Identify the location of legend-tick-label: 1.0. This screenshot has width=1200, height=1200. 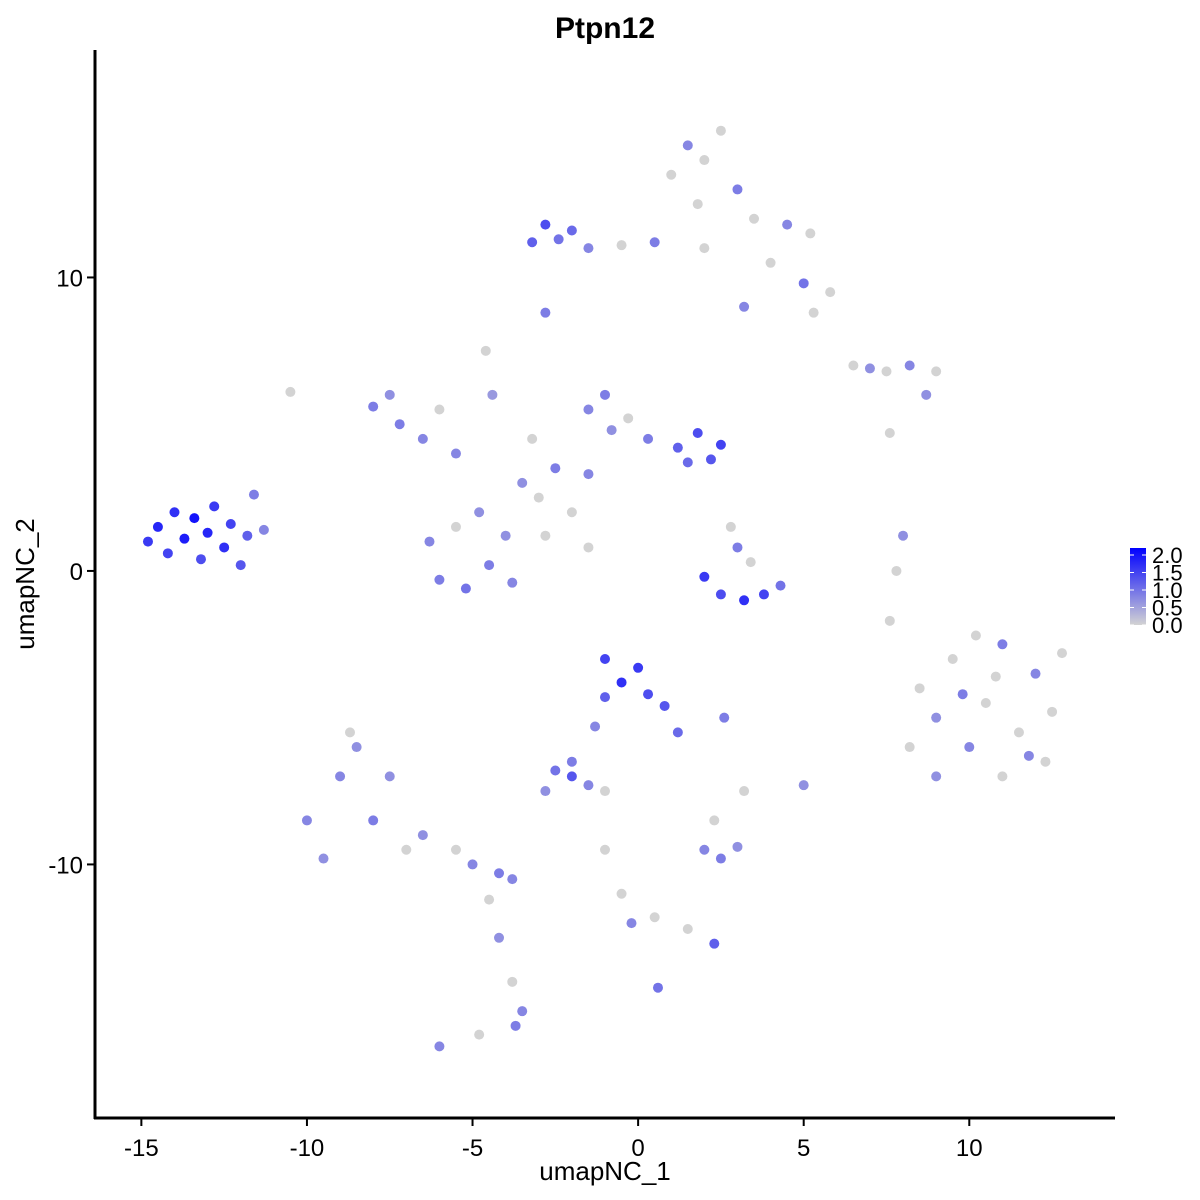
(1167, 590).